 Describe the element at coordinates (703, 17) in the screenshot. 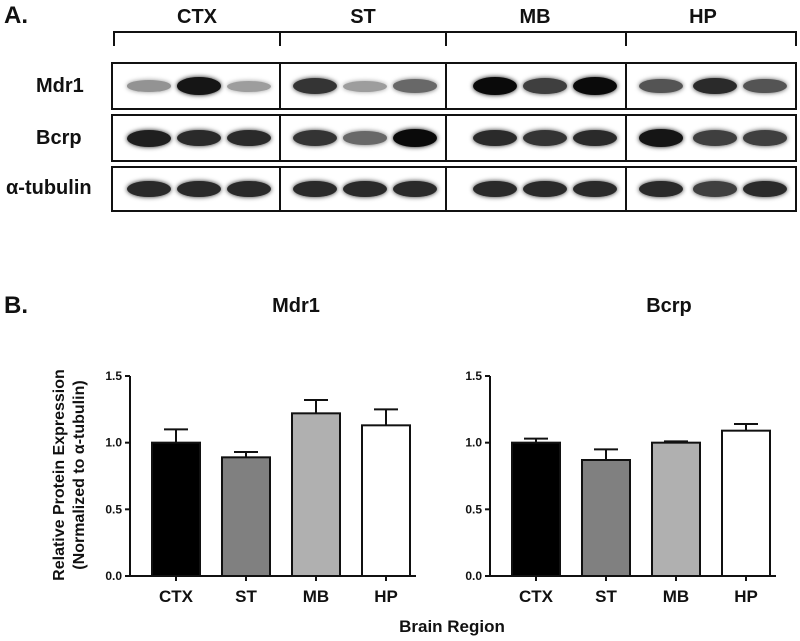

I see `group-label-hp: HP` at that location.